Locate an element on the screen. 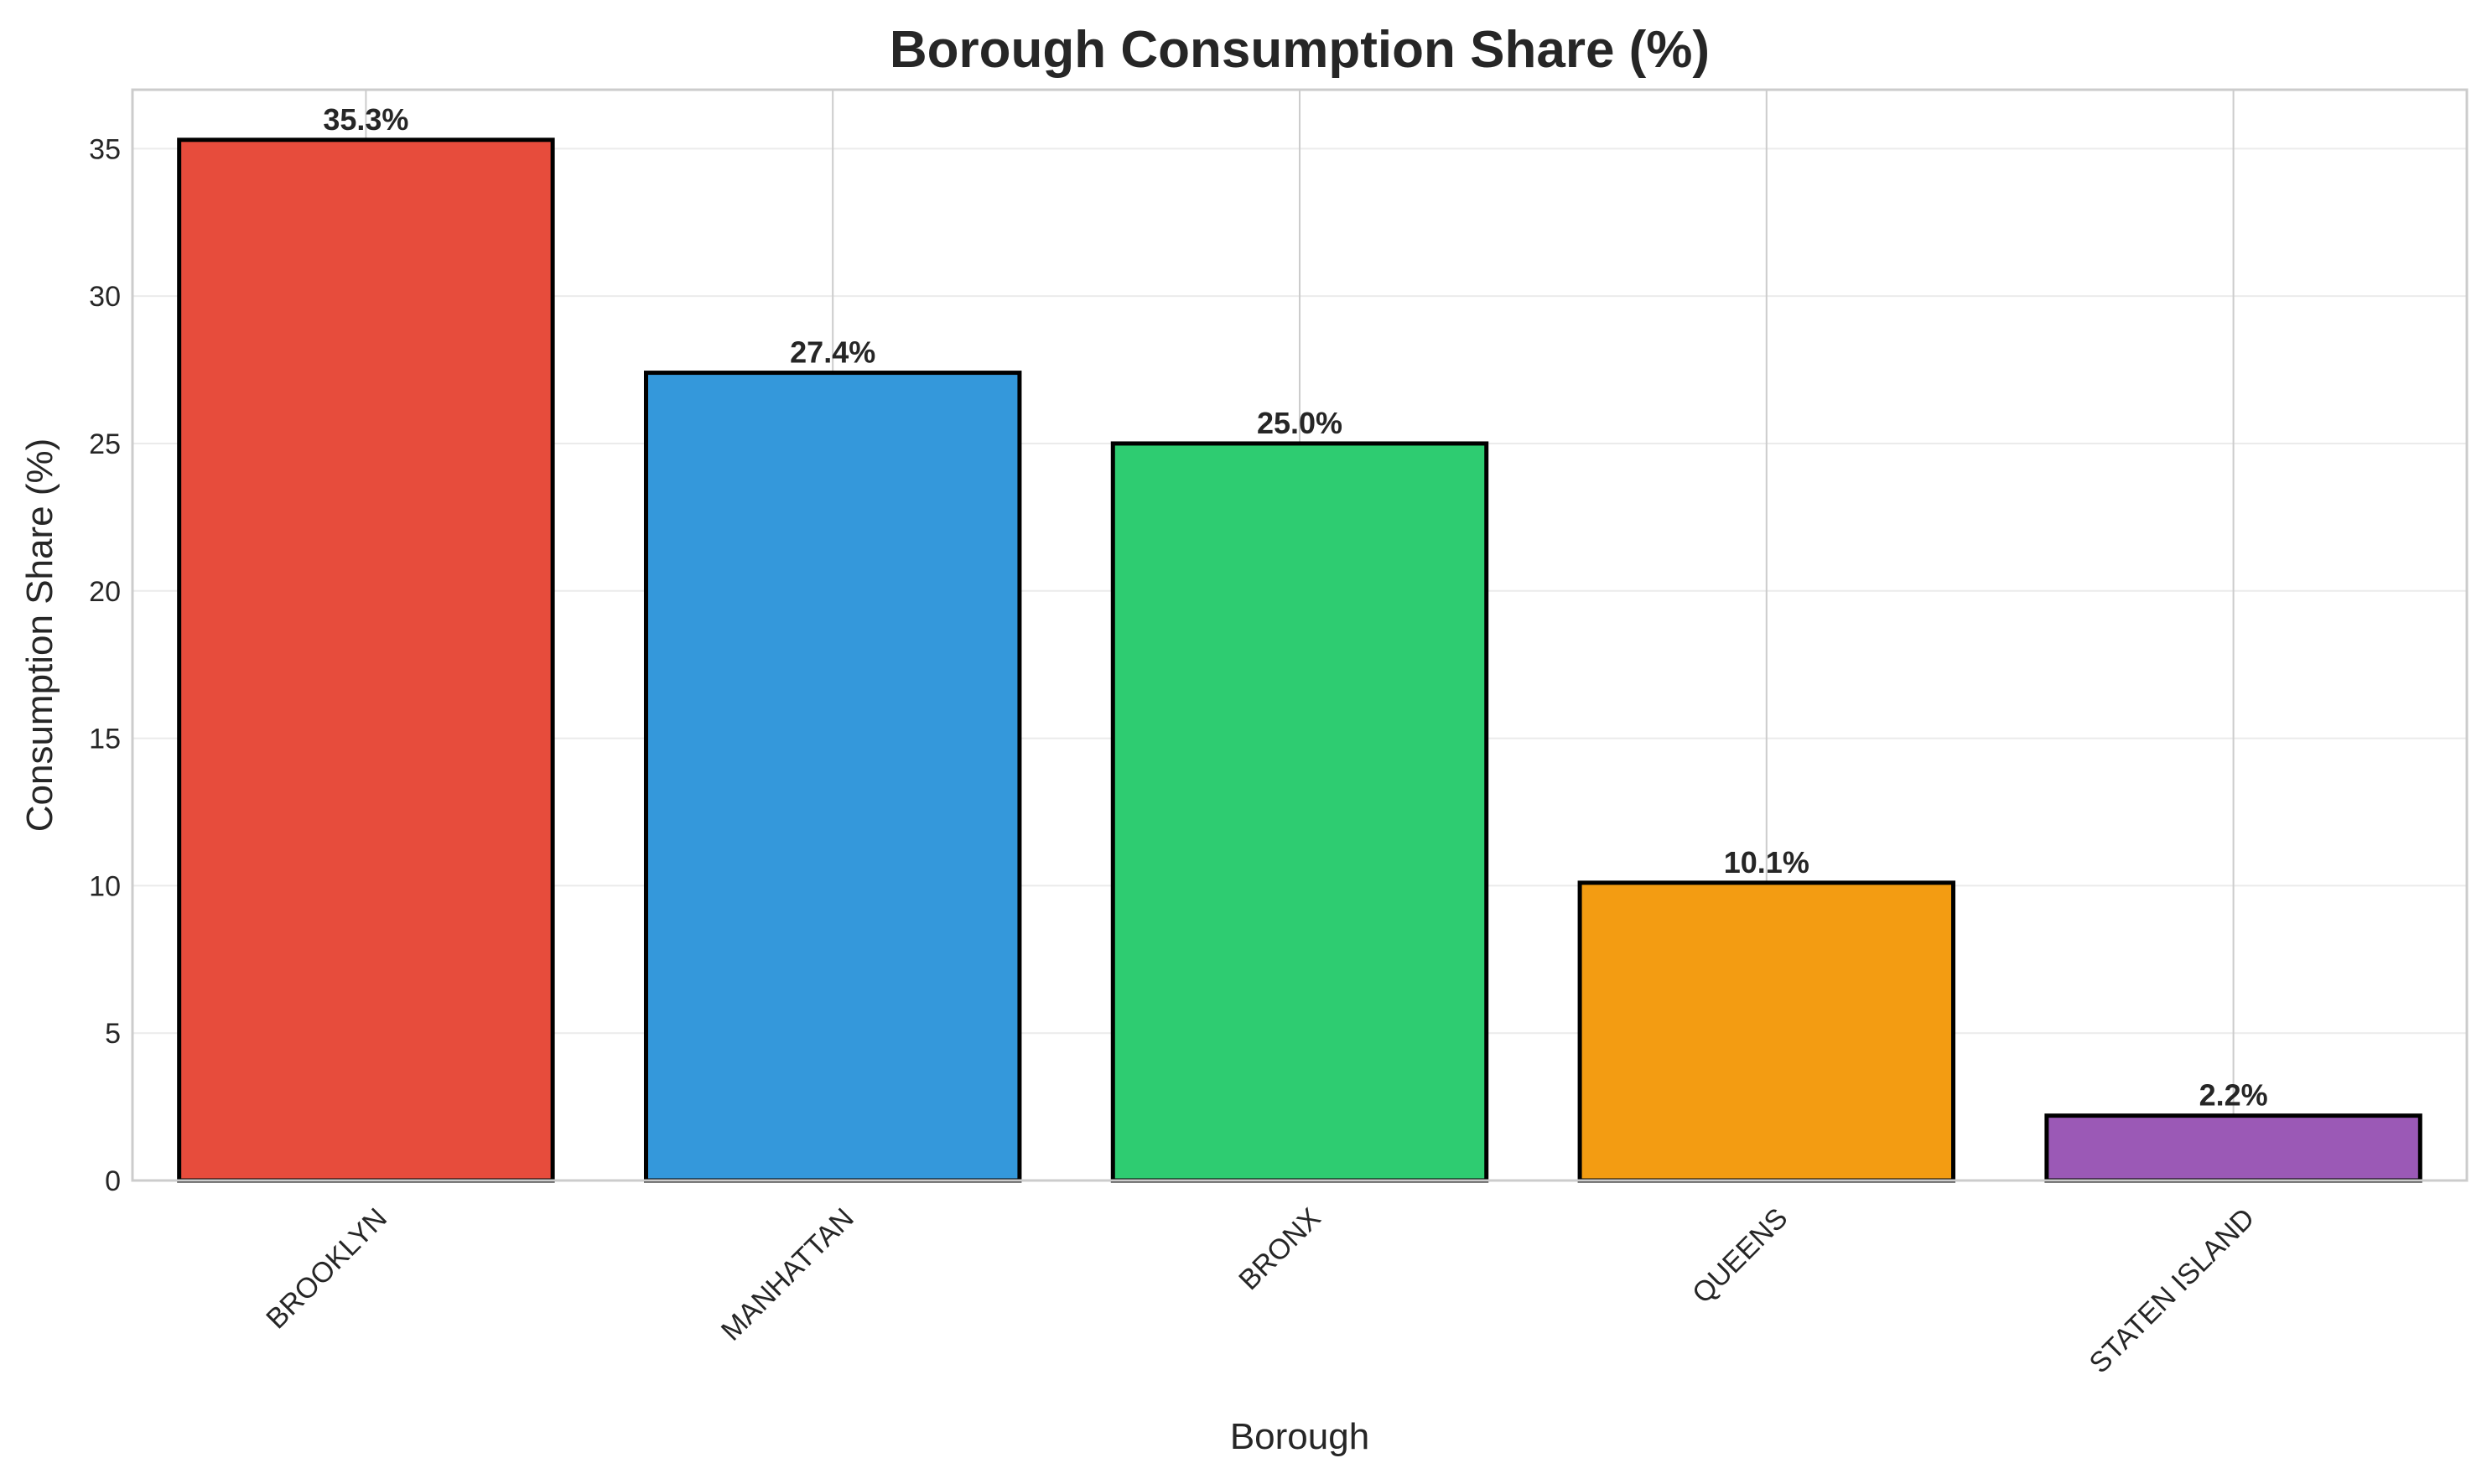  x-tick-label: MANHATTAN is located at coordinates (787, 1274).